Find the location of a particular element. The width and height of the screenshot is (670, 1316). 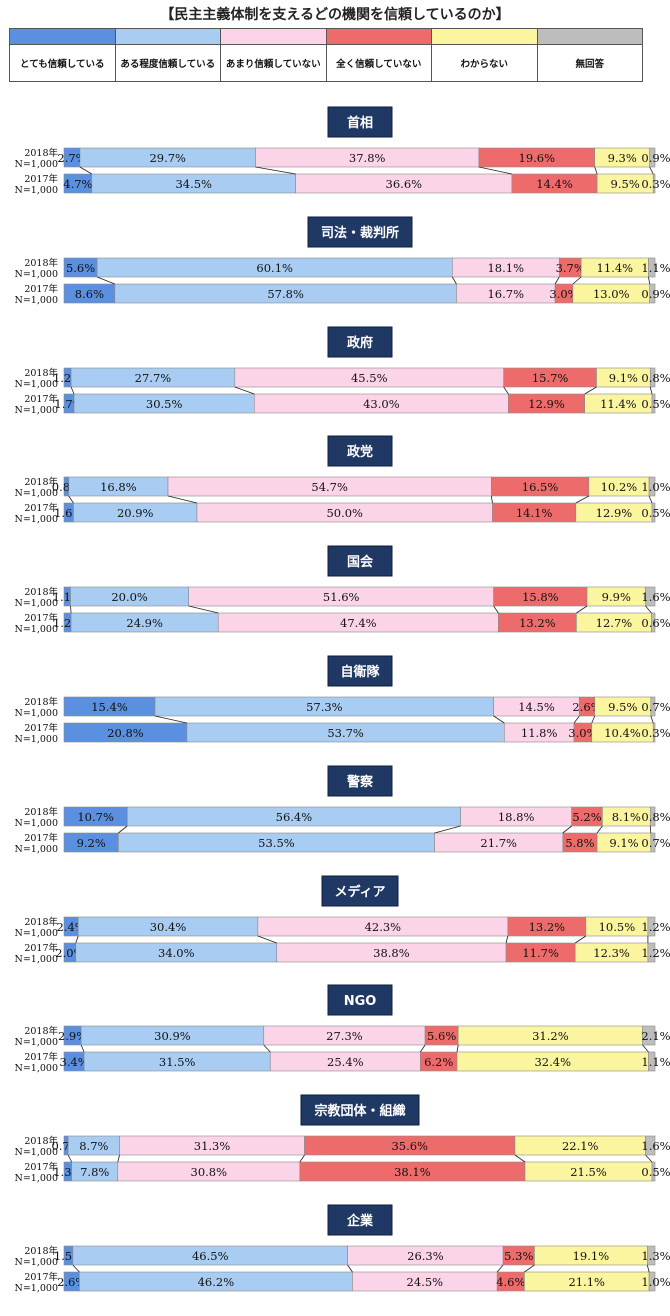

data-label: 8.7% is located at coordinates (93, 1146).